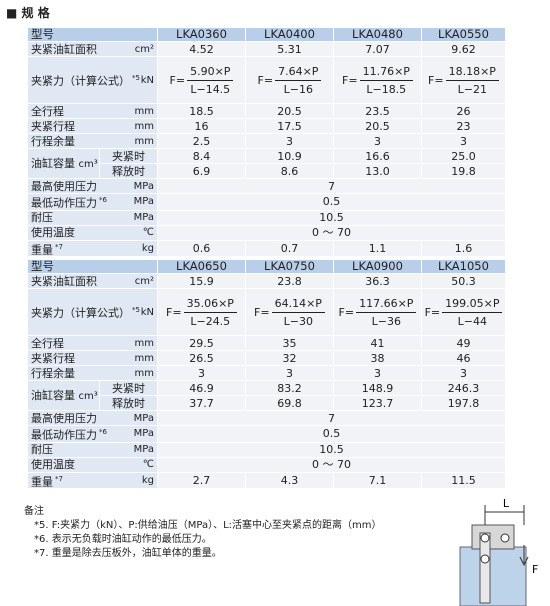 Image resolution: width=550 pixels, height=606 pixels. Describe the element at coordinates (59, 478) in the screenshot. I see `note-mark: *7` at that location.